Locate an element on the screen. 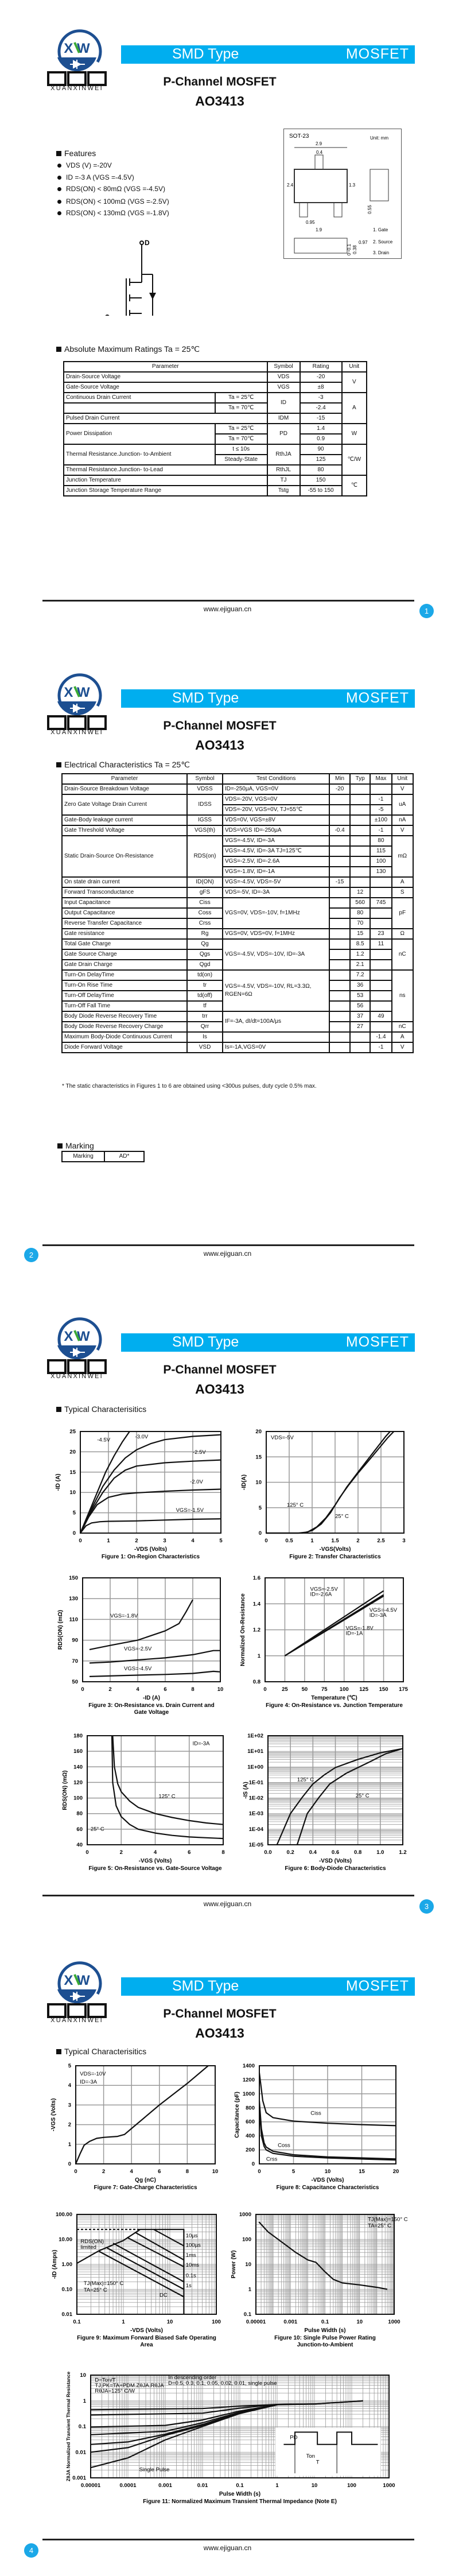 The height and width of the screenshot is (2576, 455). symbol-cell: RDS(on) is located at coordinates (205, 856).